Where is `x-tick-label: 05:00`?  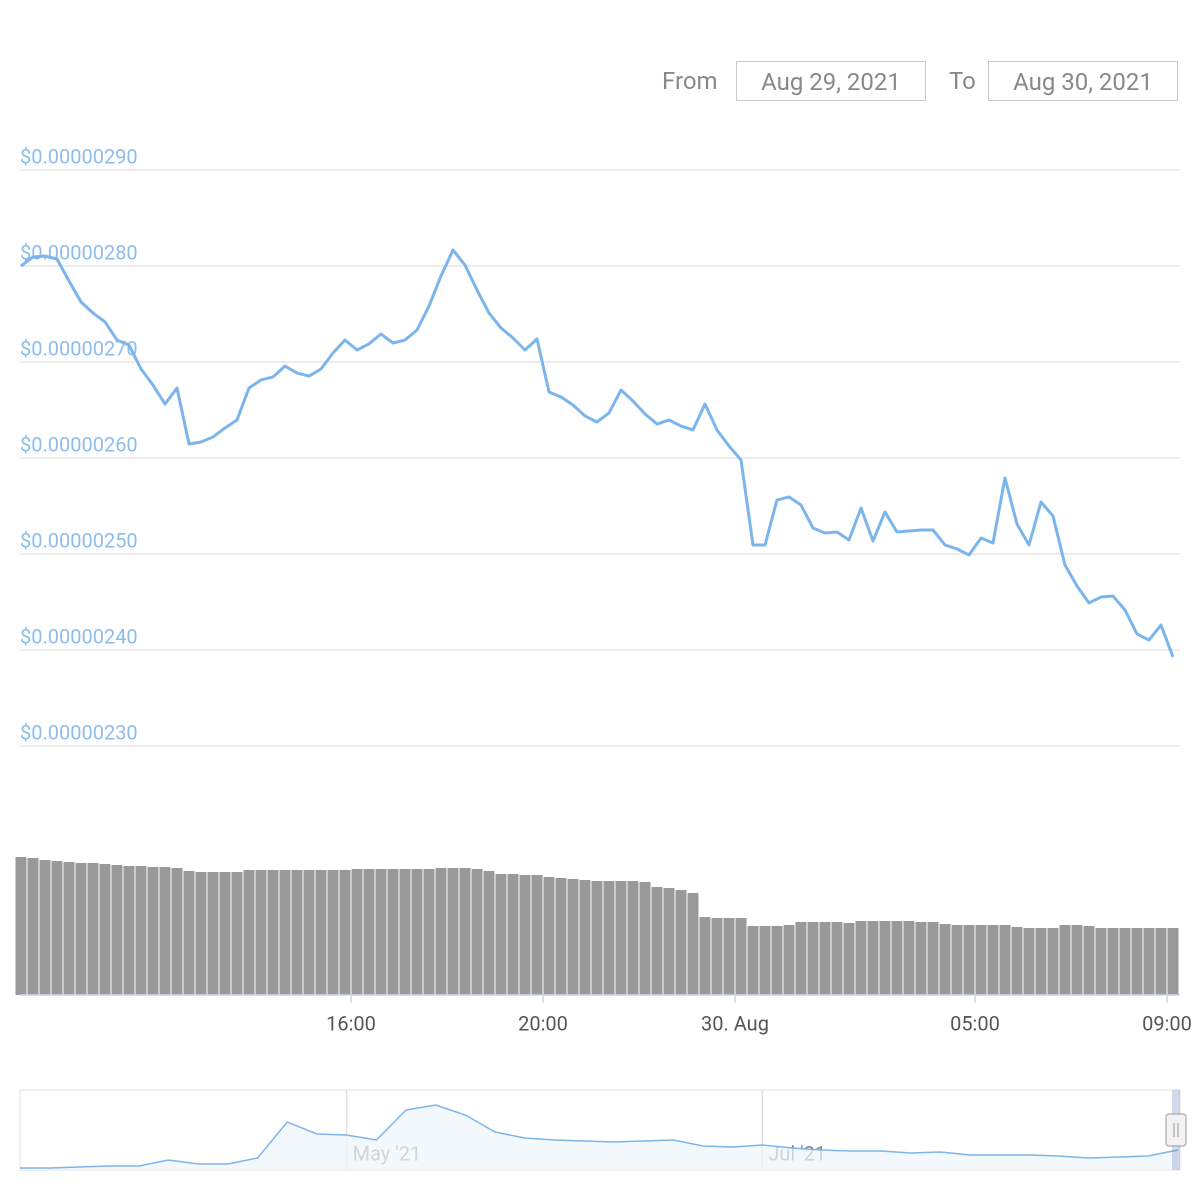
x-tick-label: 05:00 is located at coordinates (975, 1023).